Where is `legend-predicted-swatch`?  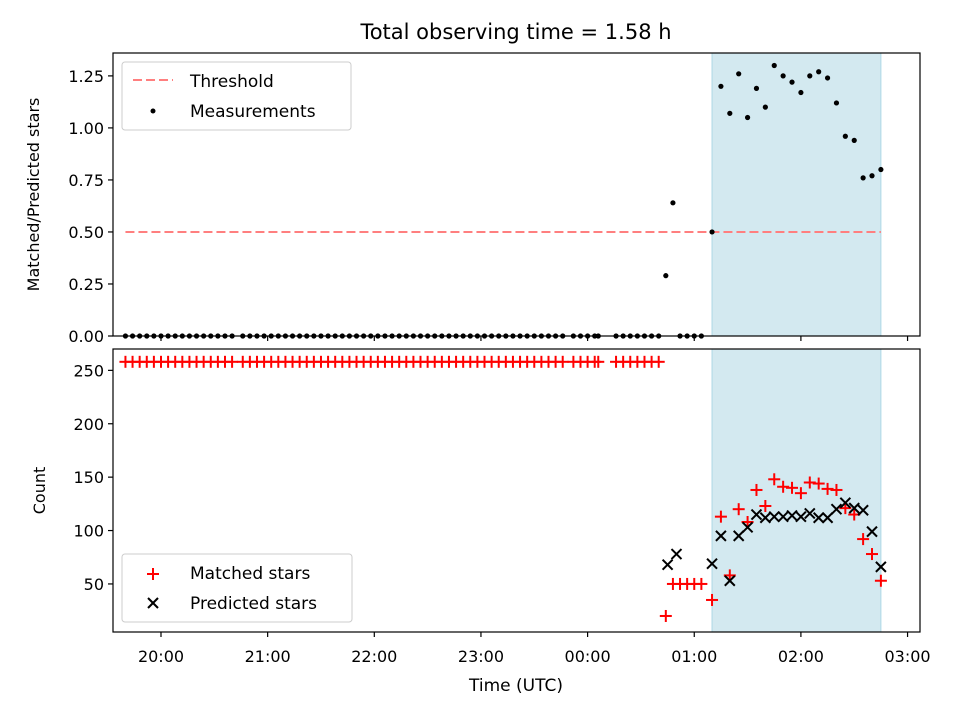 legend-predicted-swatch is located at coordinates (153, 603).